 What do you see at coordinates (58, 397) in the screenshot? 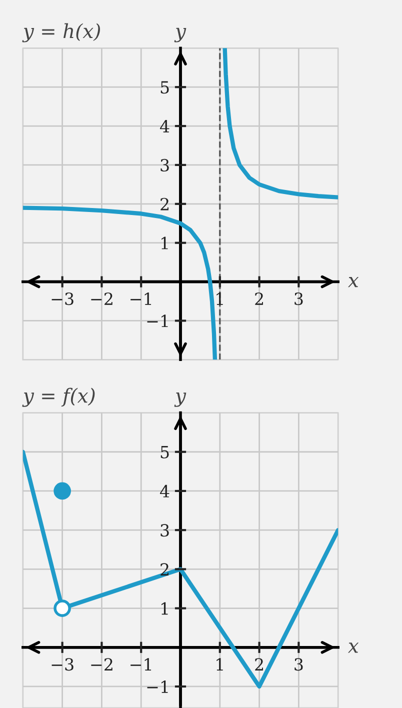
I see `chart-title: y = f(x)` at bounding box center [58, 397].